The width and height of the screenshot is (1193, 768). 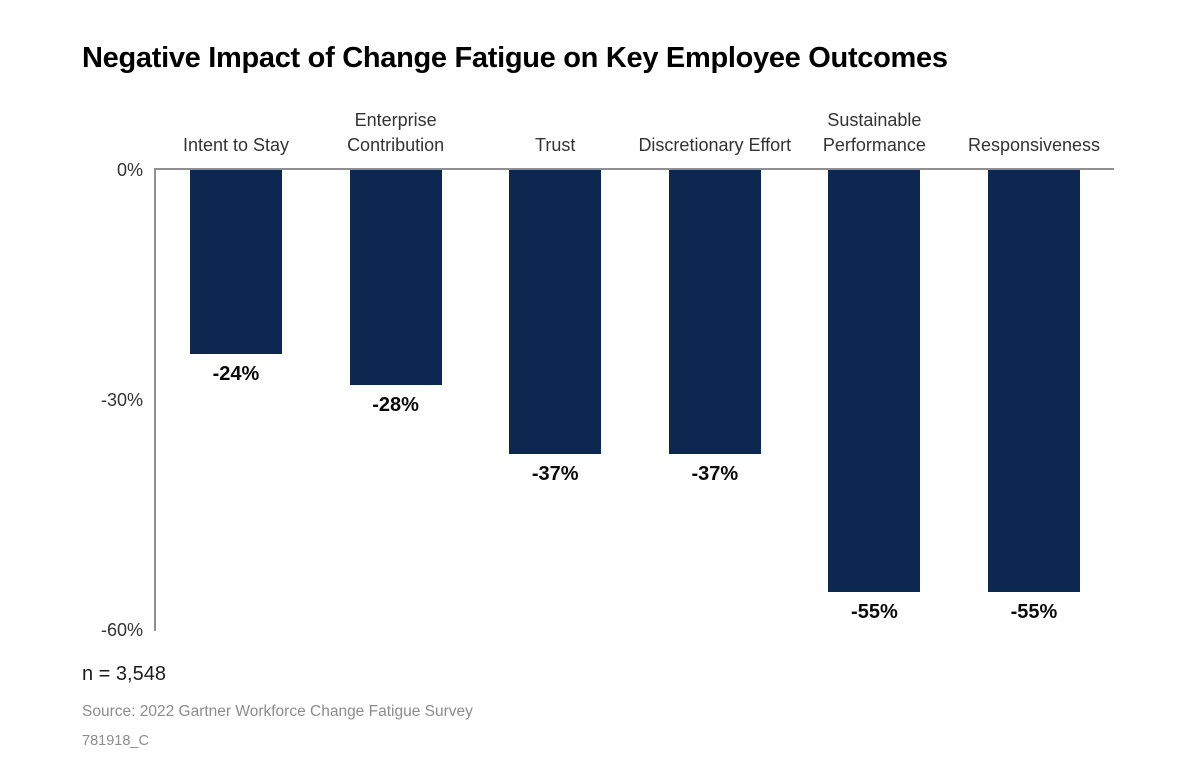 I want to click on y-axis-tick-label-30: -30%, so click(x=121, y=400).